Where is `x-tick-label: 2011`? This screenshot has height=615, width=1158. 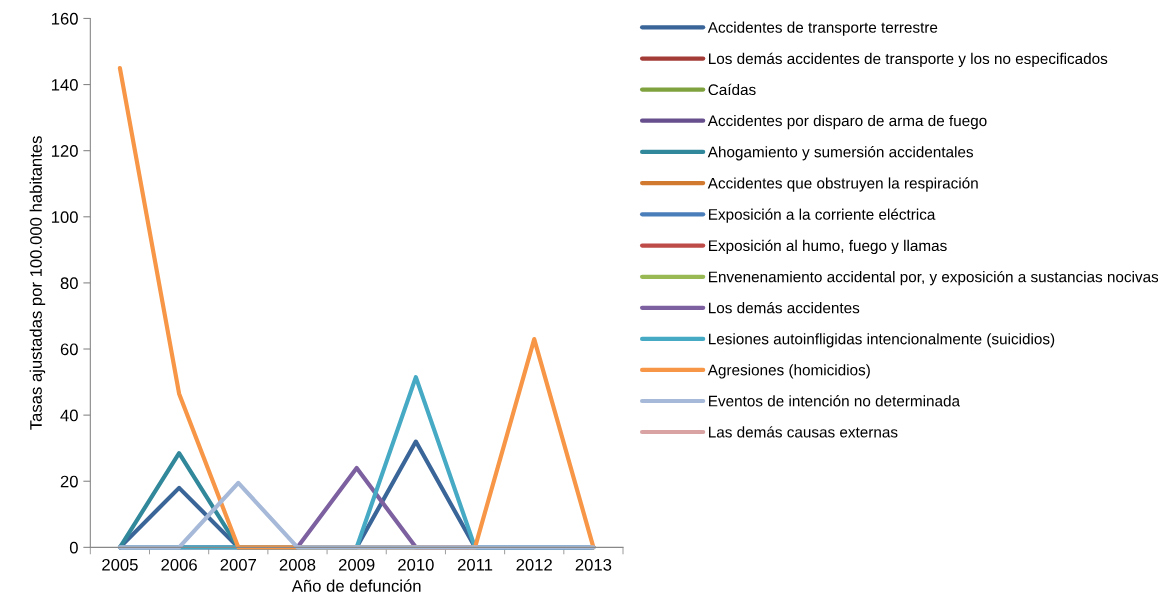 x-tick-label: 2011 is located at coordinates (475, 564).